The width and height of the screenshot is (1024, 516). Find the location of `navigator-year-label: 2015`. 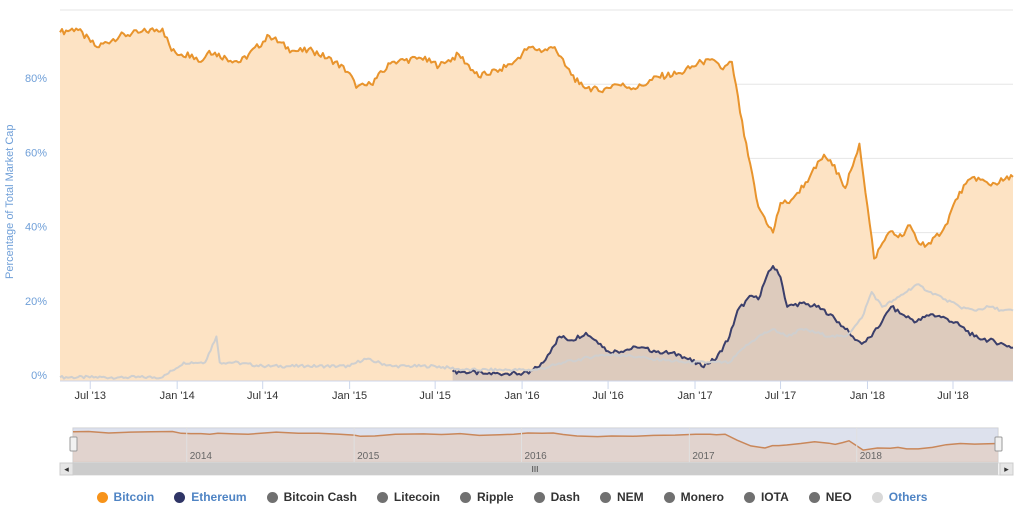

navigator-year-label: 2015 is located at coordinates (368, 456).